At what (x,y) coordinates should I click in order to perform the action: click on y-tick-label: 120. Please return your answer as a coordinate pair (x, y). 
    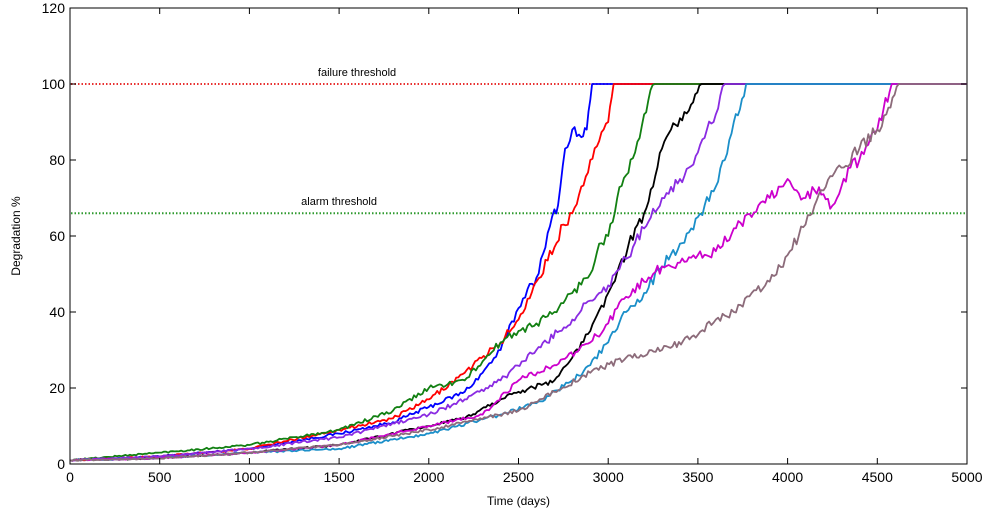
    Looking at the image, I should click on (54, 8).